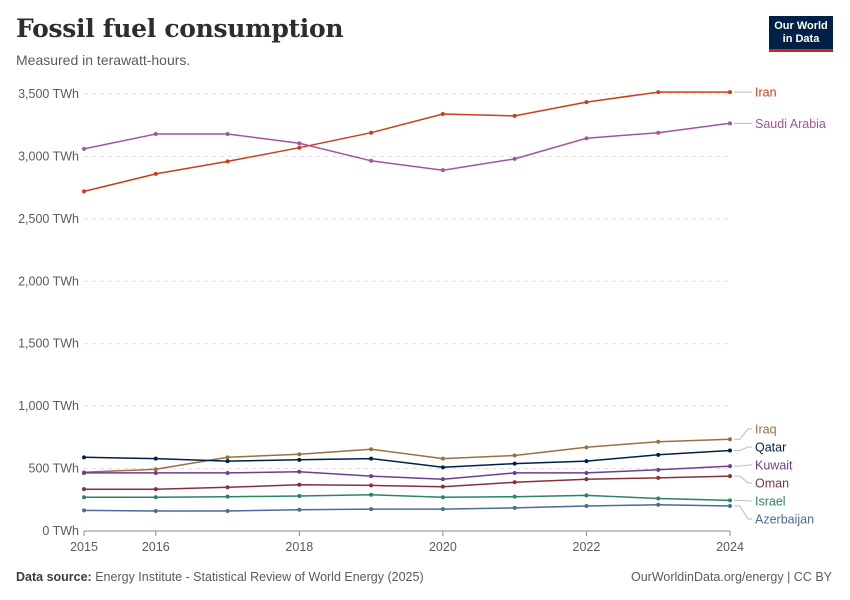 The height and width of the screenshot is (600, 850). What do you see at coordinates (774, 466) in the screenshot?
I see `series-label-kuwait: Kuwait` at bounding box center [774, 466].